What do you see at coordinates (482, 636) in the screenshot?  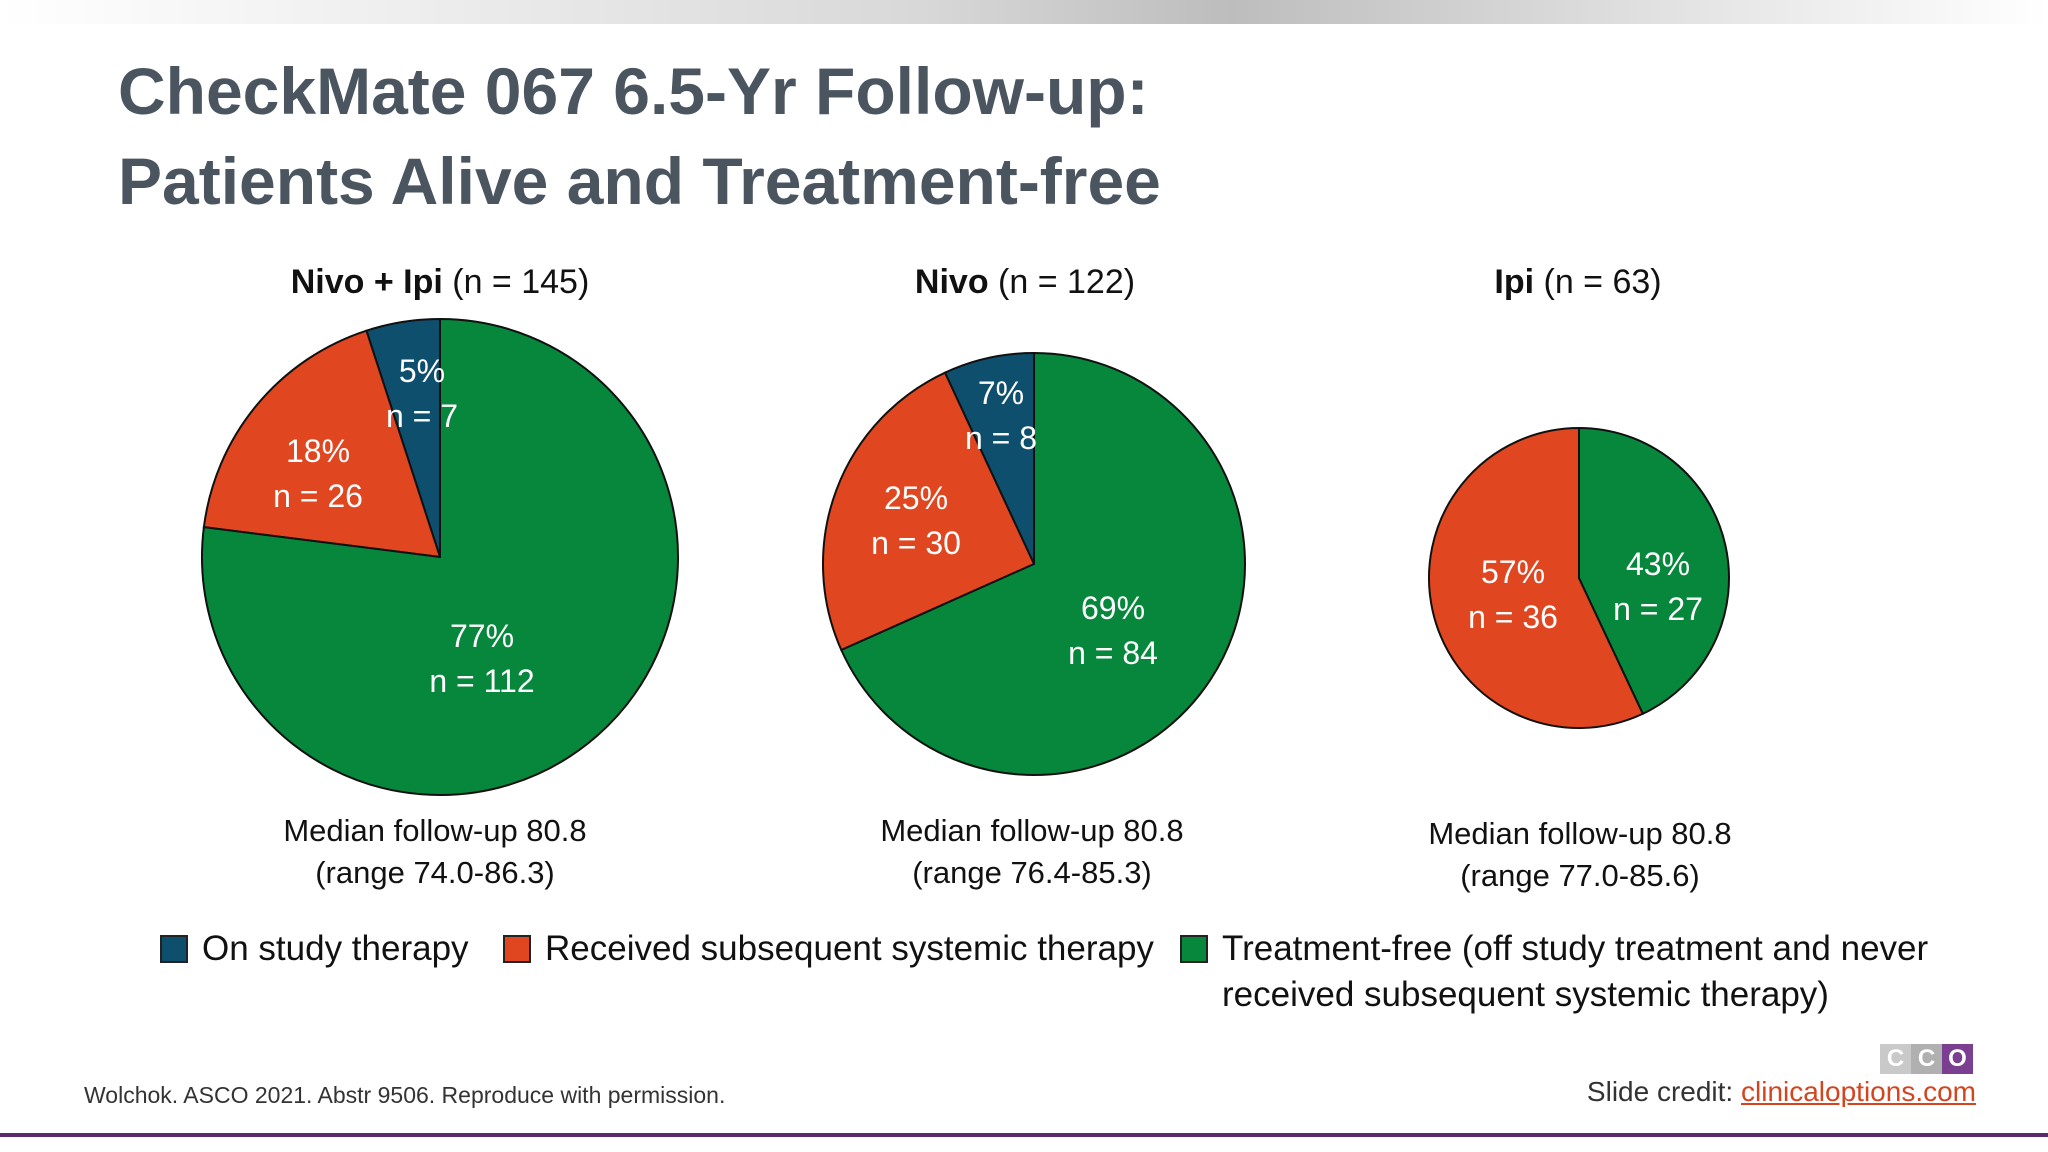 I see `slice-label-pct: 77%` at bounding box center [482, 636].